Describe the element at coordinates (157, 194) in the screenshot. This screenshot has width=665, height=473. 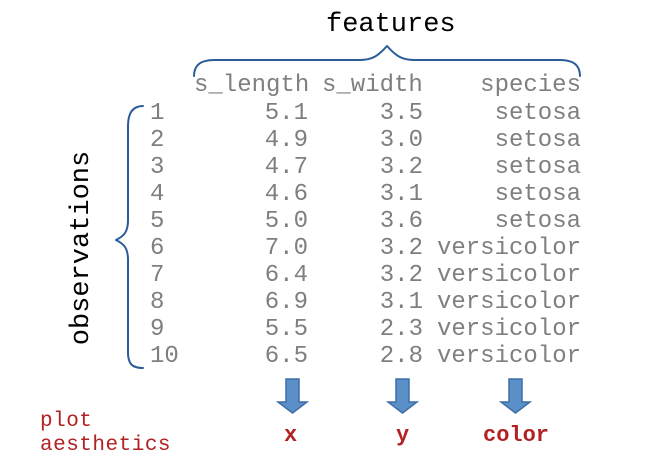
I see `row-index: 4` at that location.